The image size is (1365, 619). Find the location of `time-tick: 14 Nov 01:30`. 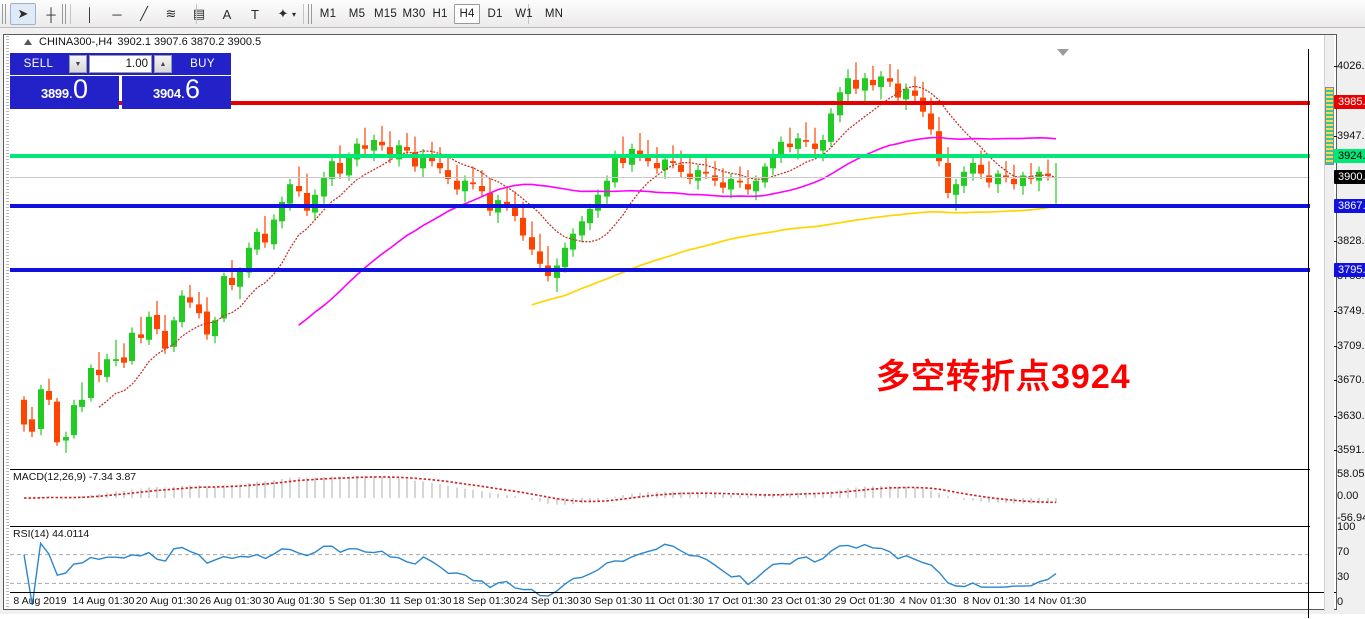

time-tick: 14 Nov 01:30 is located at coordinates (1055, 601).